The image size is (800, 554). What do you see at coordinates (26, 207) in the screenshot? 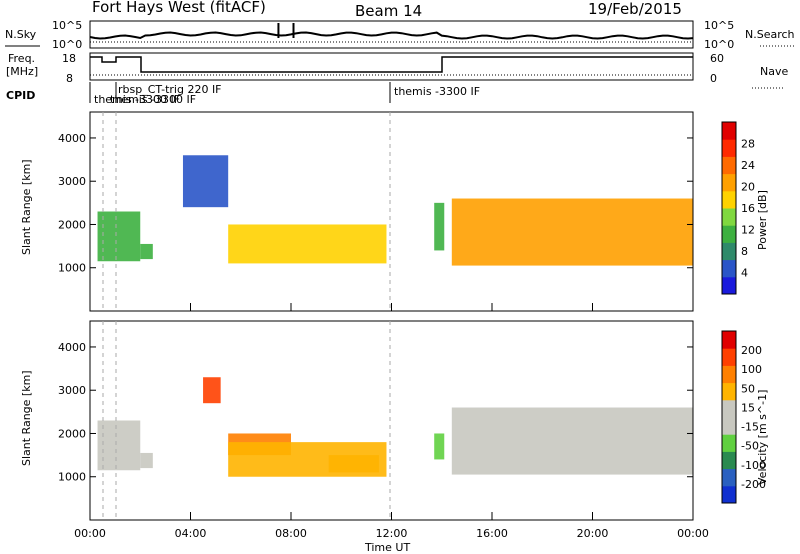
I see `power-ylabel: Slant Range [km]` at bounding box center [26, 207].